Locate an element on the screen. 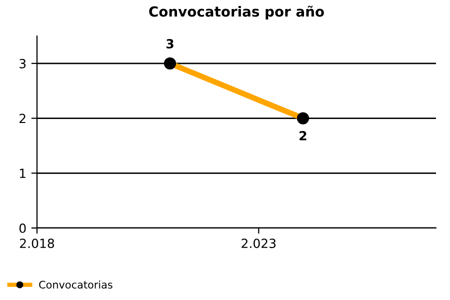  y-tick-label: 0 is located at coordinates (22, 228).